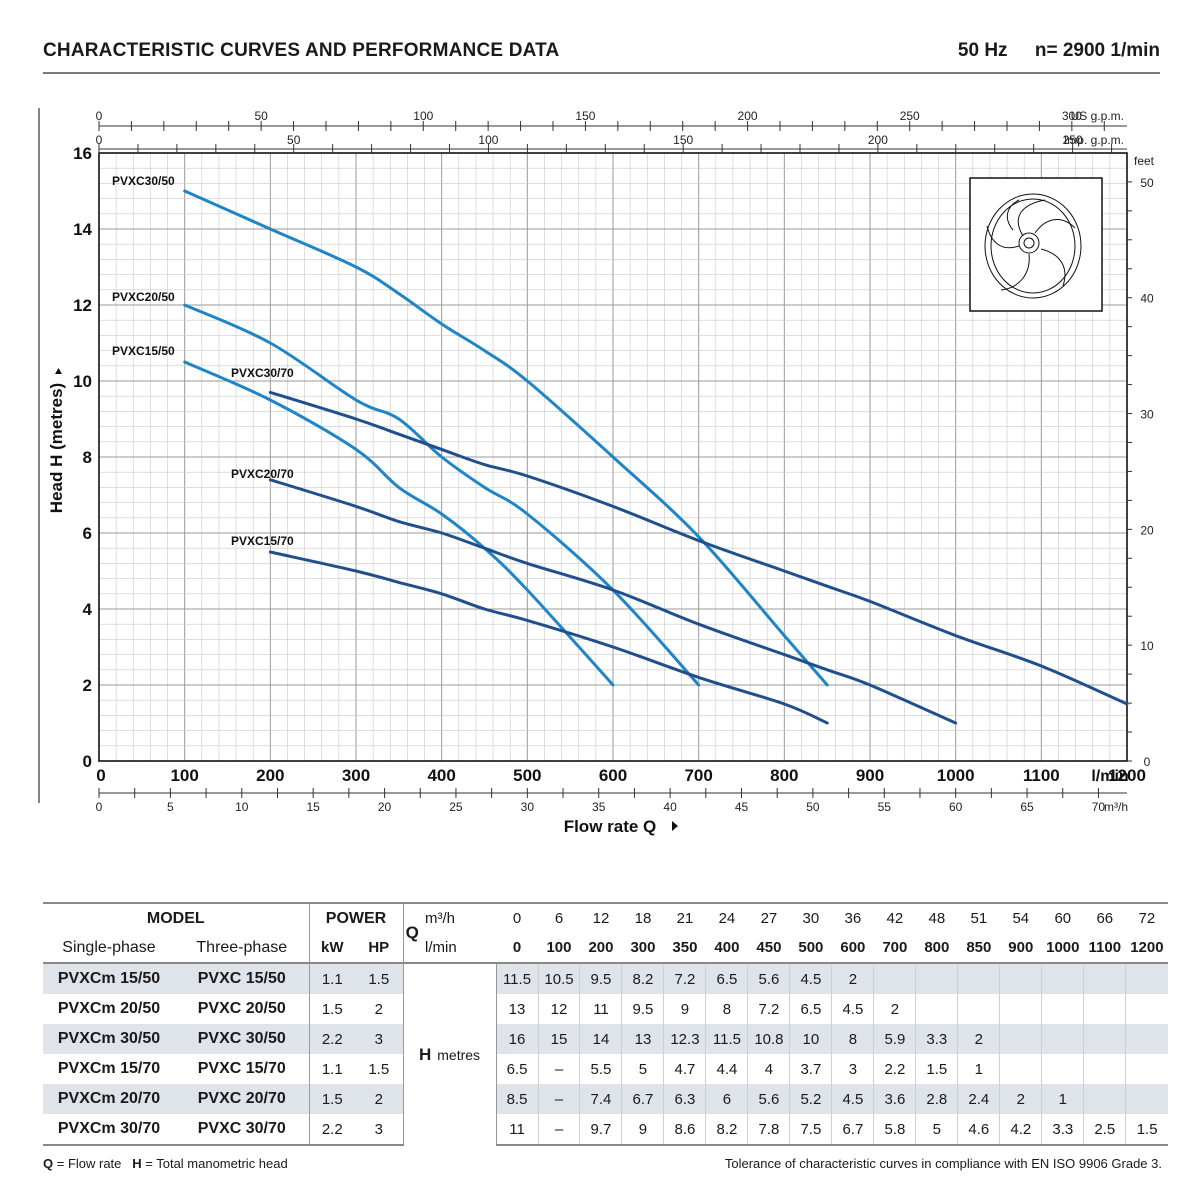  What do you see at coordinates (727, 947) in the screenshot?
I see `q-lmin-value: 400` at bounding box center [727, 947].